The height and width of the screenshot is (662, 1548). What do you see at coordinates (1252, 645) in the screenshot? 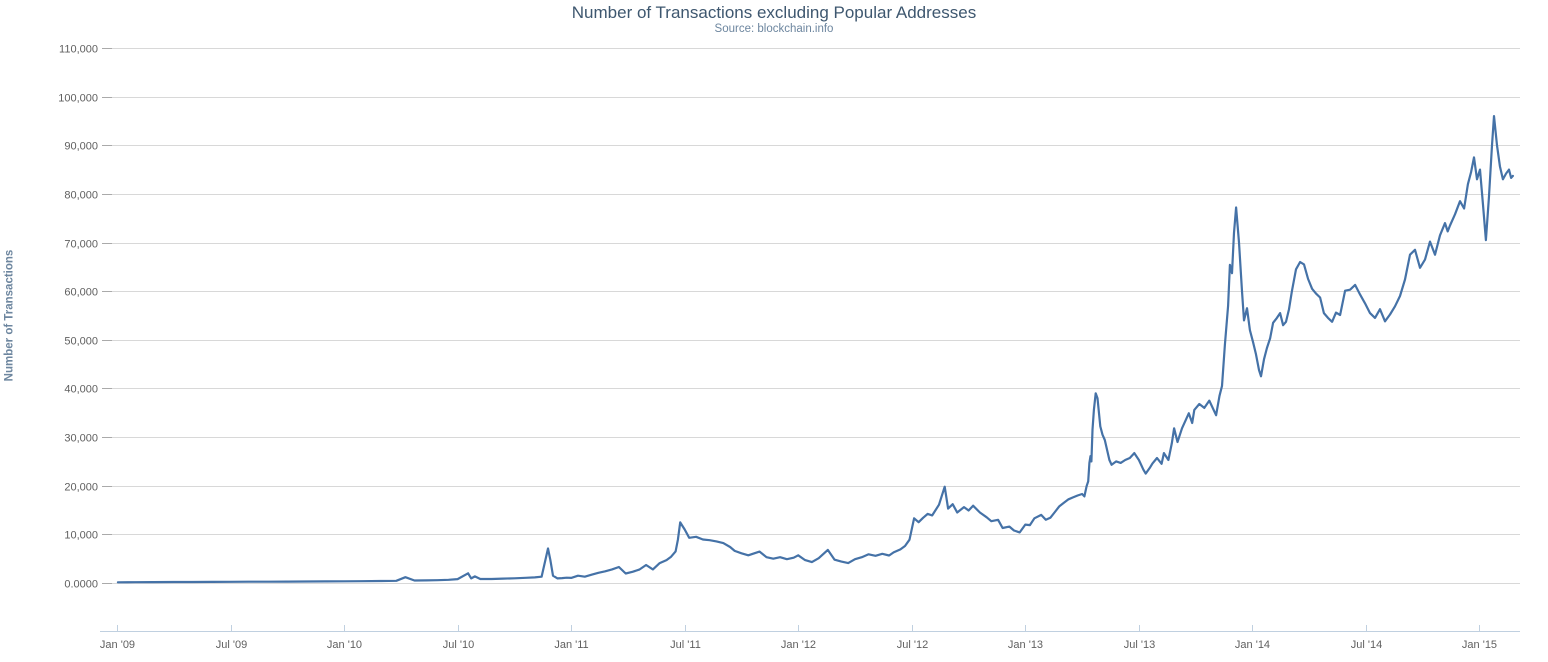
I see `x-tick-label: Jan '14` at bounding box center [1252, 645].